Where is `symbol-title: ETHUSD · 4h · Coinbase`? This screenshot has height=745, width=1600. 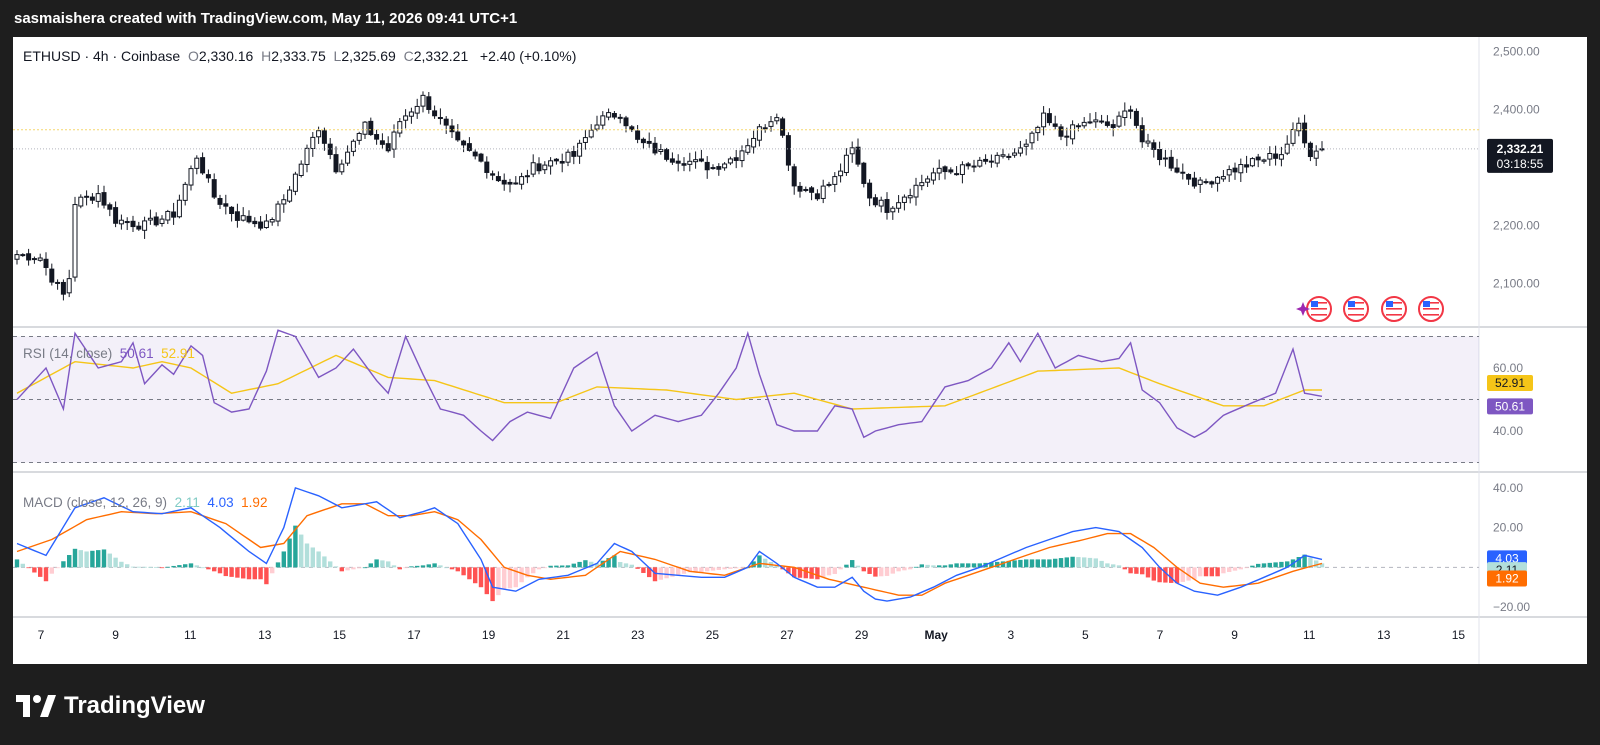
symbol-title: ETHUSD · 4h · Coinbase is located at coordinates (102, 56).